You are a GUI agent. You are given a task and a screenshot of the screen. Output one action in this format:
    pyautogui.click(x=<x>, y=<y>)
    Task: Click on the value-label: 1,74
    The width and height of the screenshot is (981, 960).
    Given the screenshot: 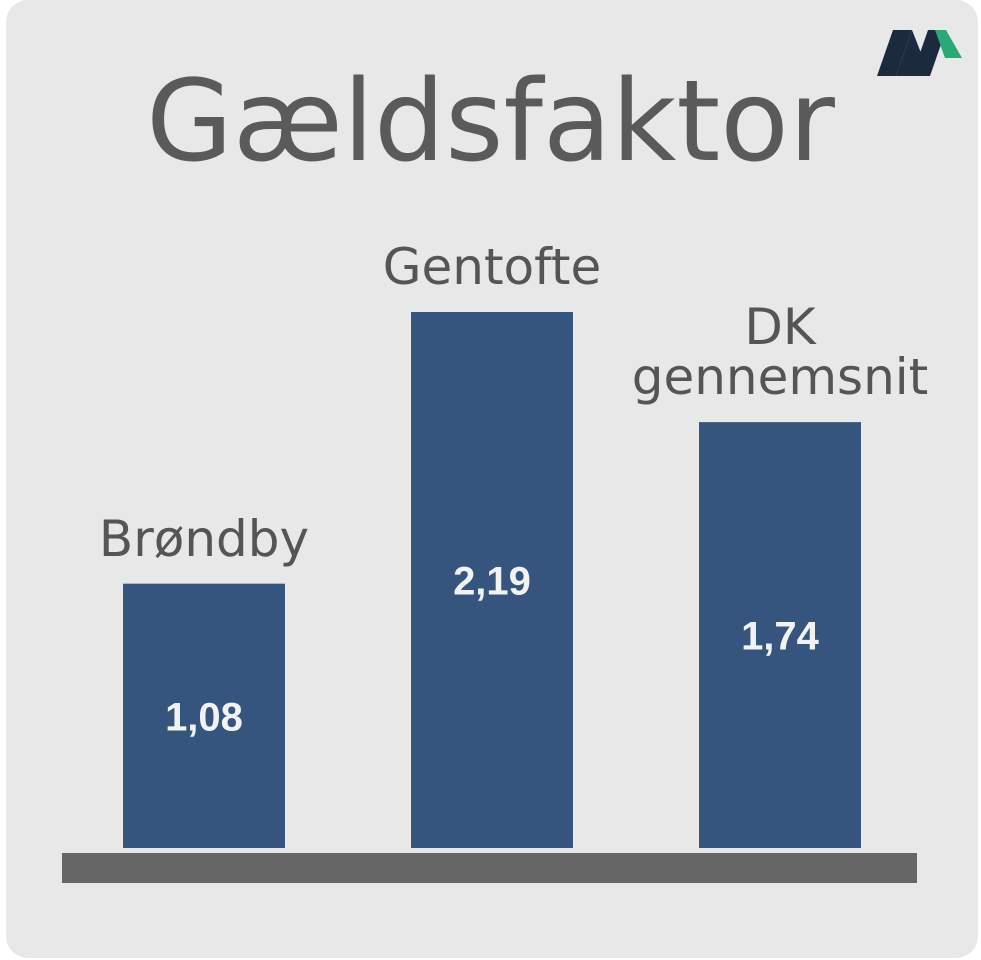 What is the action you would take?
    pyautogui.click(x=780, y=637)
    